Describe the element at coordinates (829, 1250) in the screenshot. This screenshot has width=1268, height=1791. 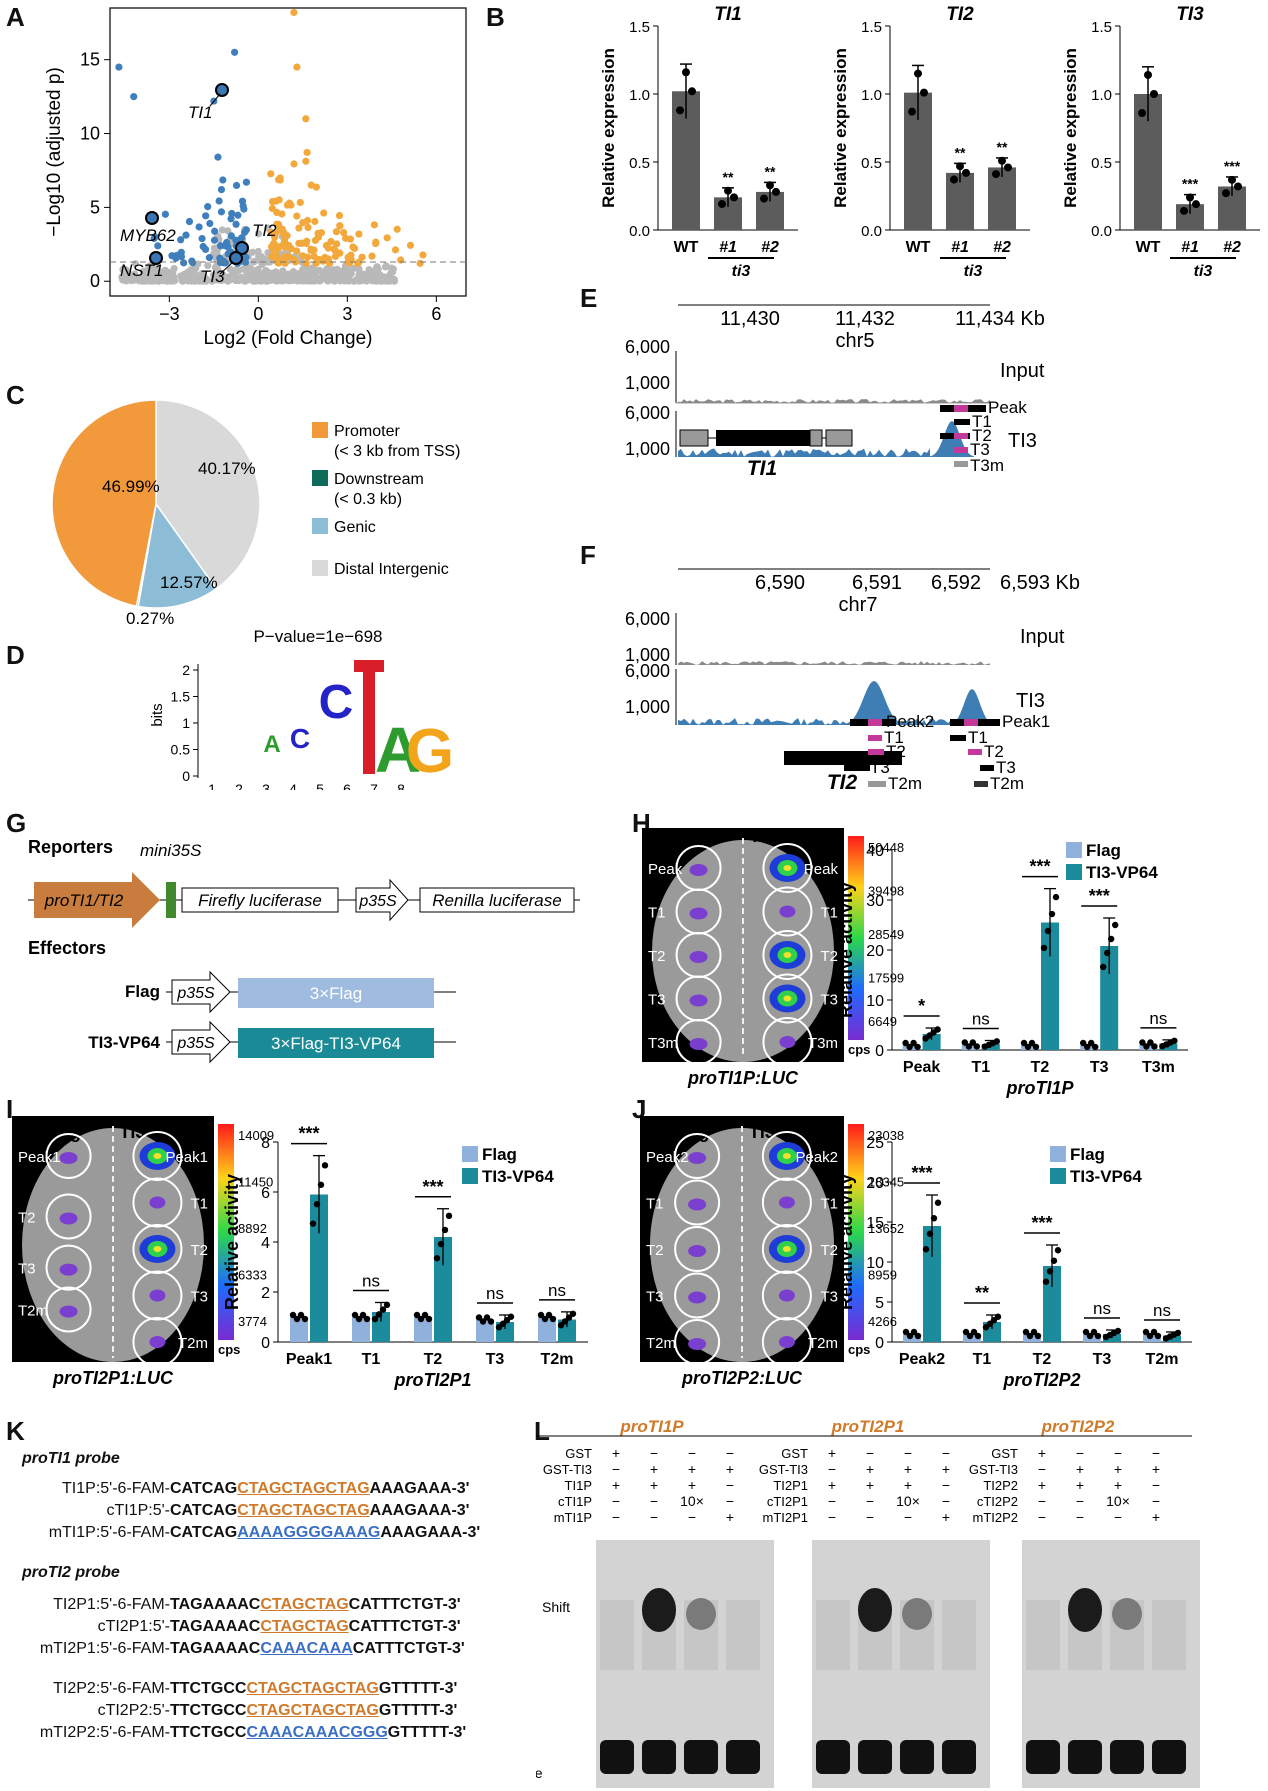
I see `leaf-spot-label: T2` at that location.